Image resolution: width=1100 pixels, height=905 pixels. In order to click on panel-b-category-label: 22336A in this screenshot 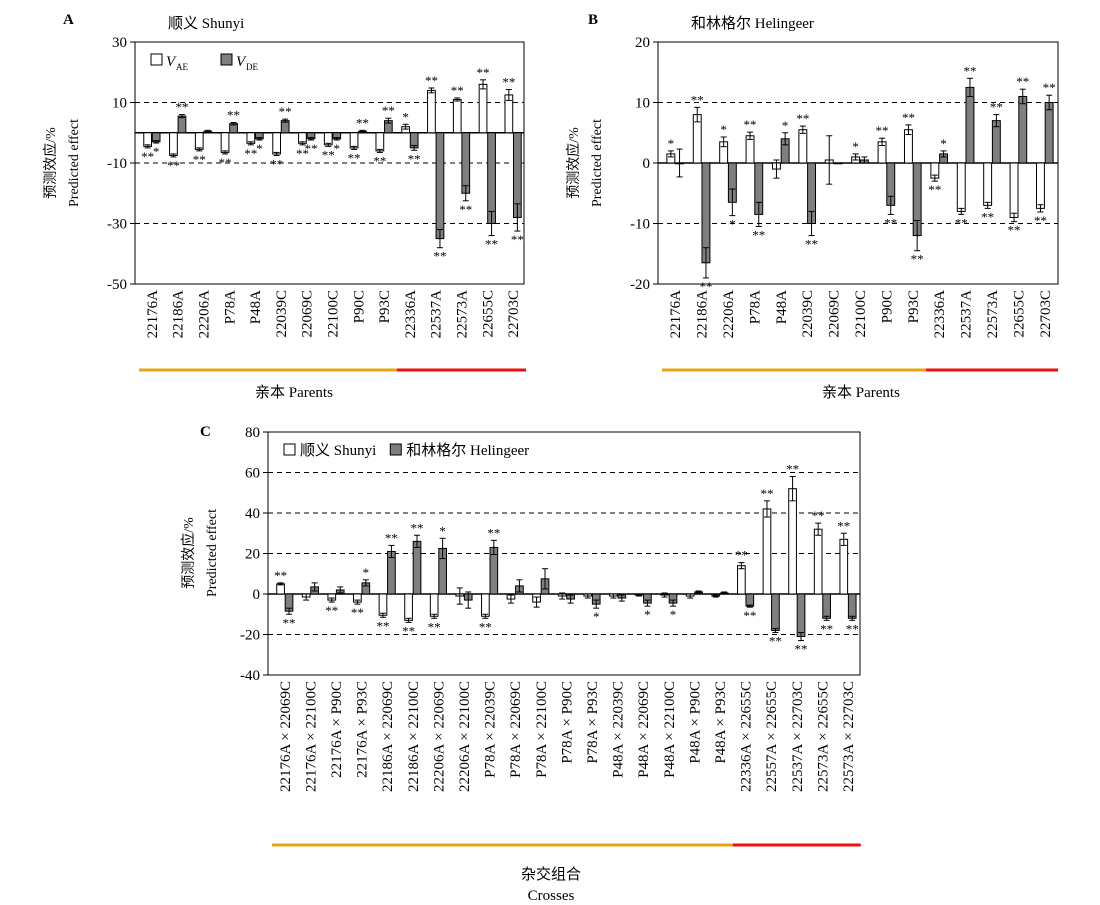, I will do `click(940, 314)`.